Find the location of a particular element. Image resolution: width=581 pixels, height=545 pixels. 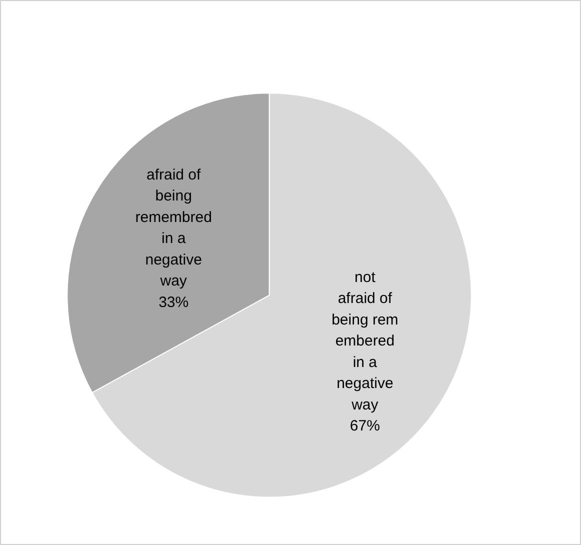

data-label: 67% is located at coordinates (365, 426).